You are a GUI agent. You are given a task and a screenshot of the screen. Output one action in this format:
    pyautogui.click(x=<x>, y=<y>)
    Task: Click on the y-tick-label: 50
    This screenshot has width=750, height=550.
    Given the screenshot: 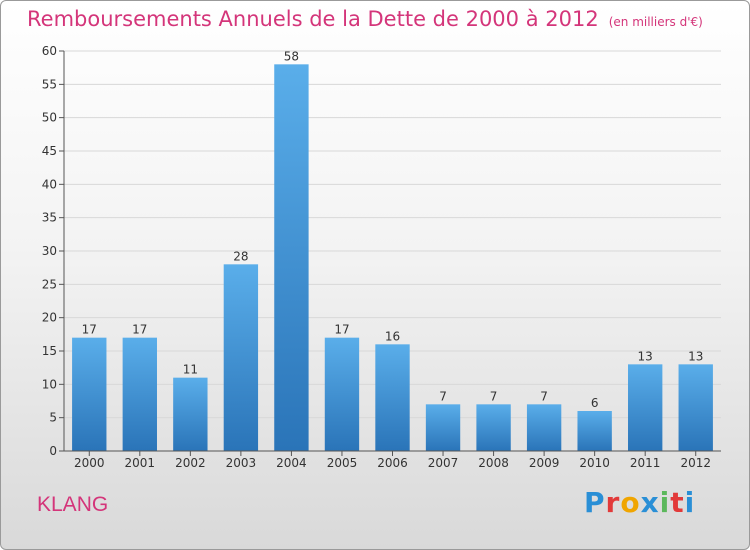 What is the action you would take?
    pyautogui.click(x=49, y=118)
    